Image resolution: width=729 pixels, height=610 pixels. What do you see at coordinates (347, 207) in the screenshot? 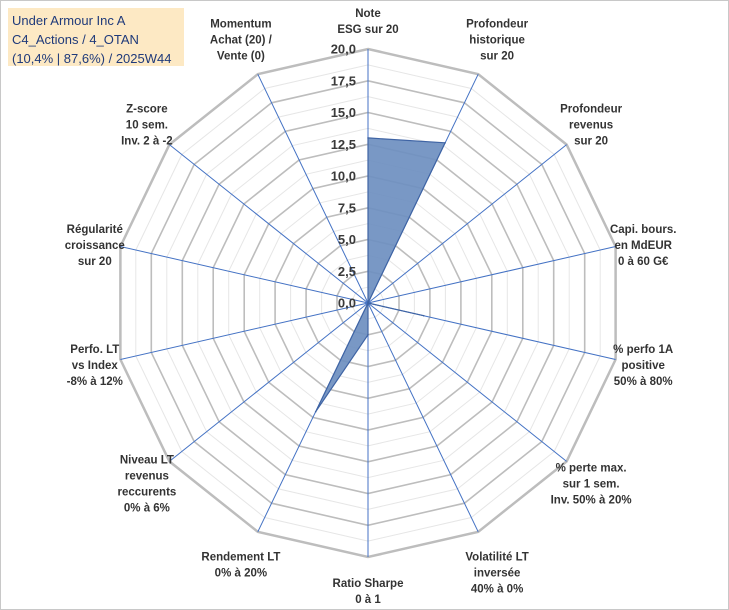
I see `tick-label: 7,5` at bounding box center [347, 207].